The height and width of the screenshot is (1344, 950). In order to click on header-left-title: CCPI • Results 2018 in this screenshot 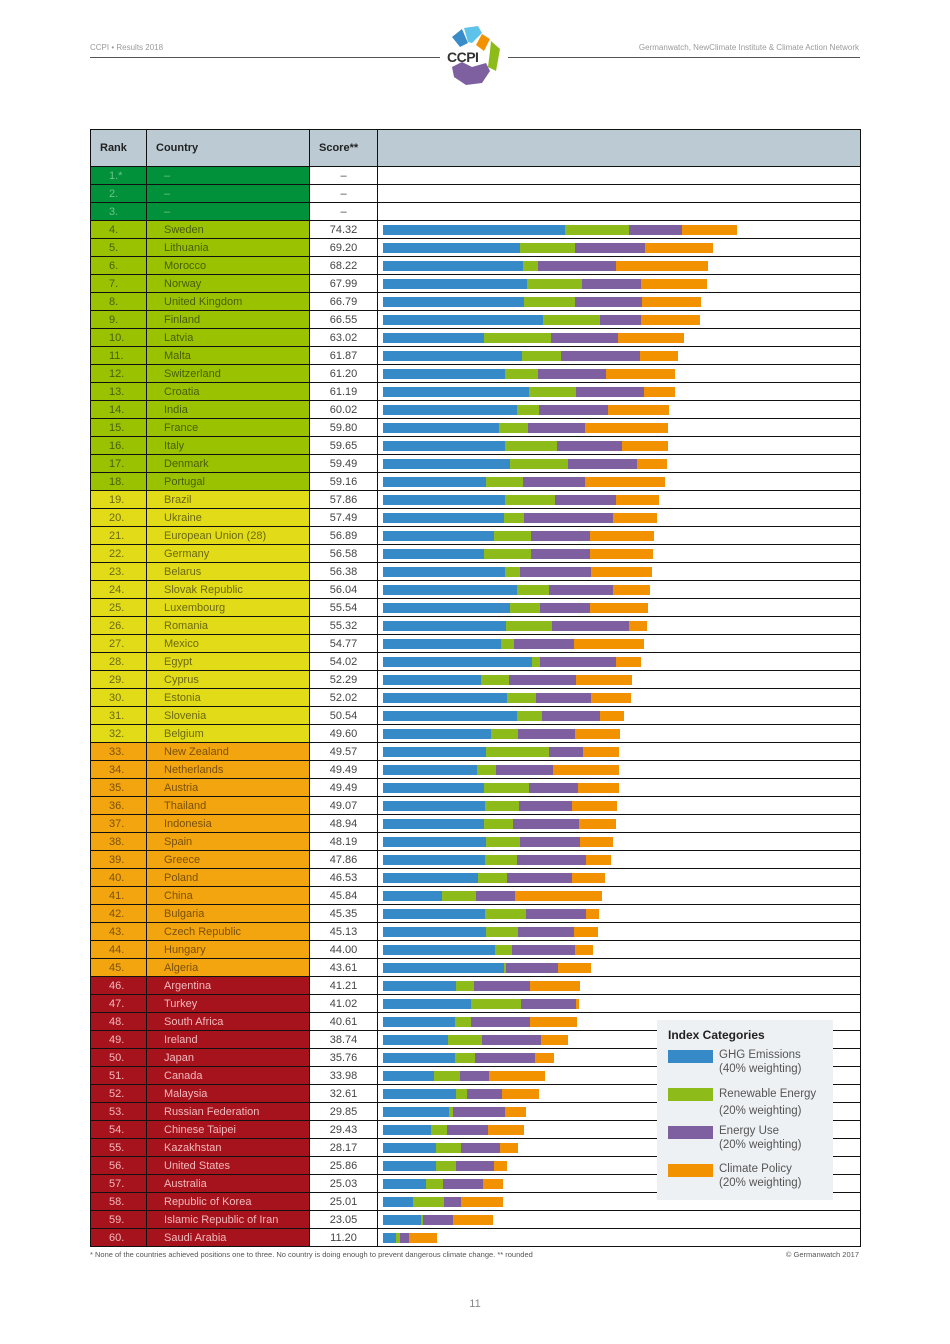, I will do `click(127, 47)`.